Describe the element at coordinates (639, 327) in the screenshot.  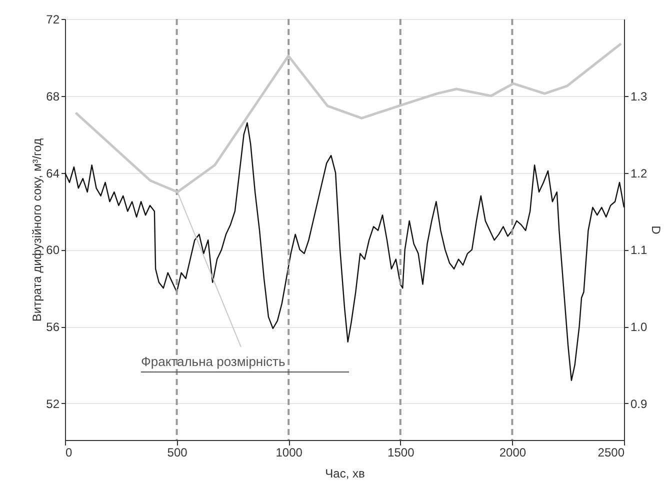
I see `y2-tick-label: 1.0` at that location.